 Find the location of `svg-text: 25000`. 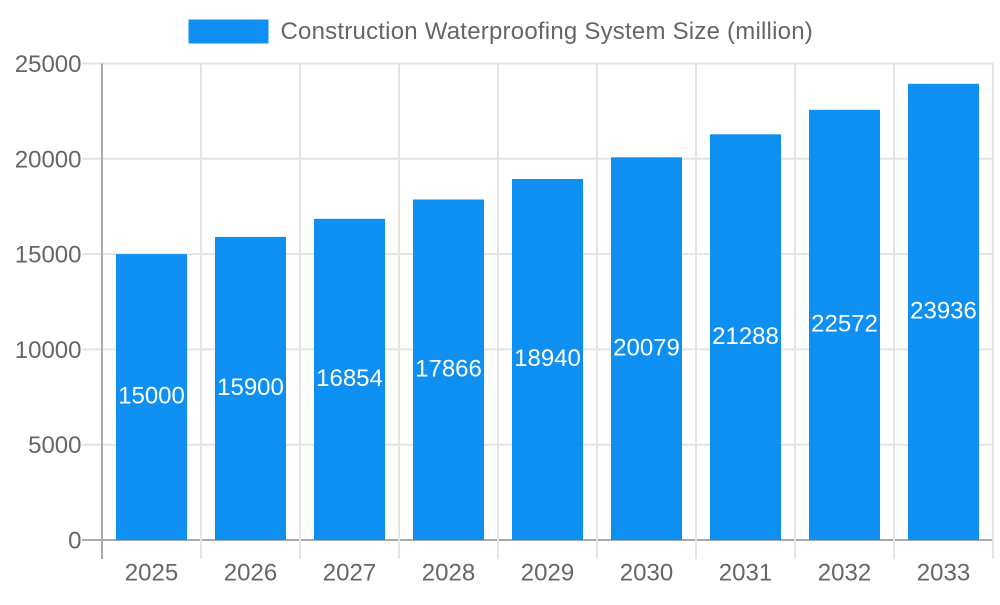

svg-text: 25000 is located at coordinates (48, 64).